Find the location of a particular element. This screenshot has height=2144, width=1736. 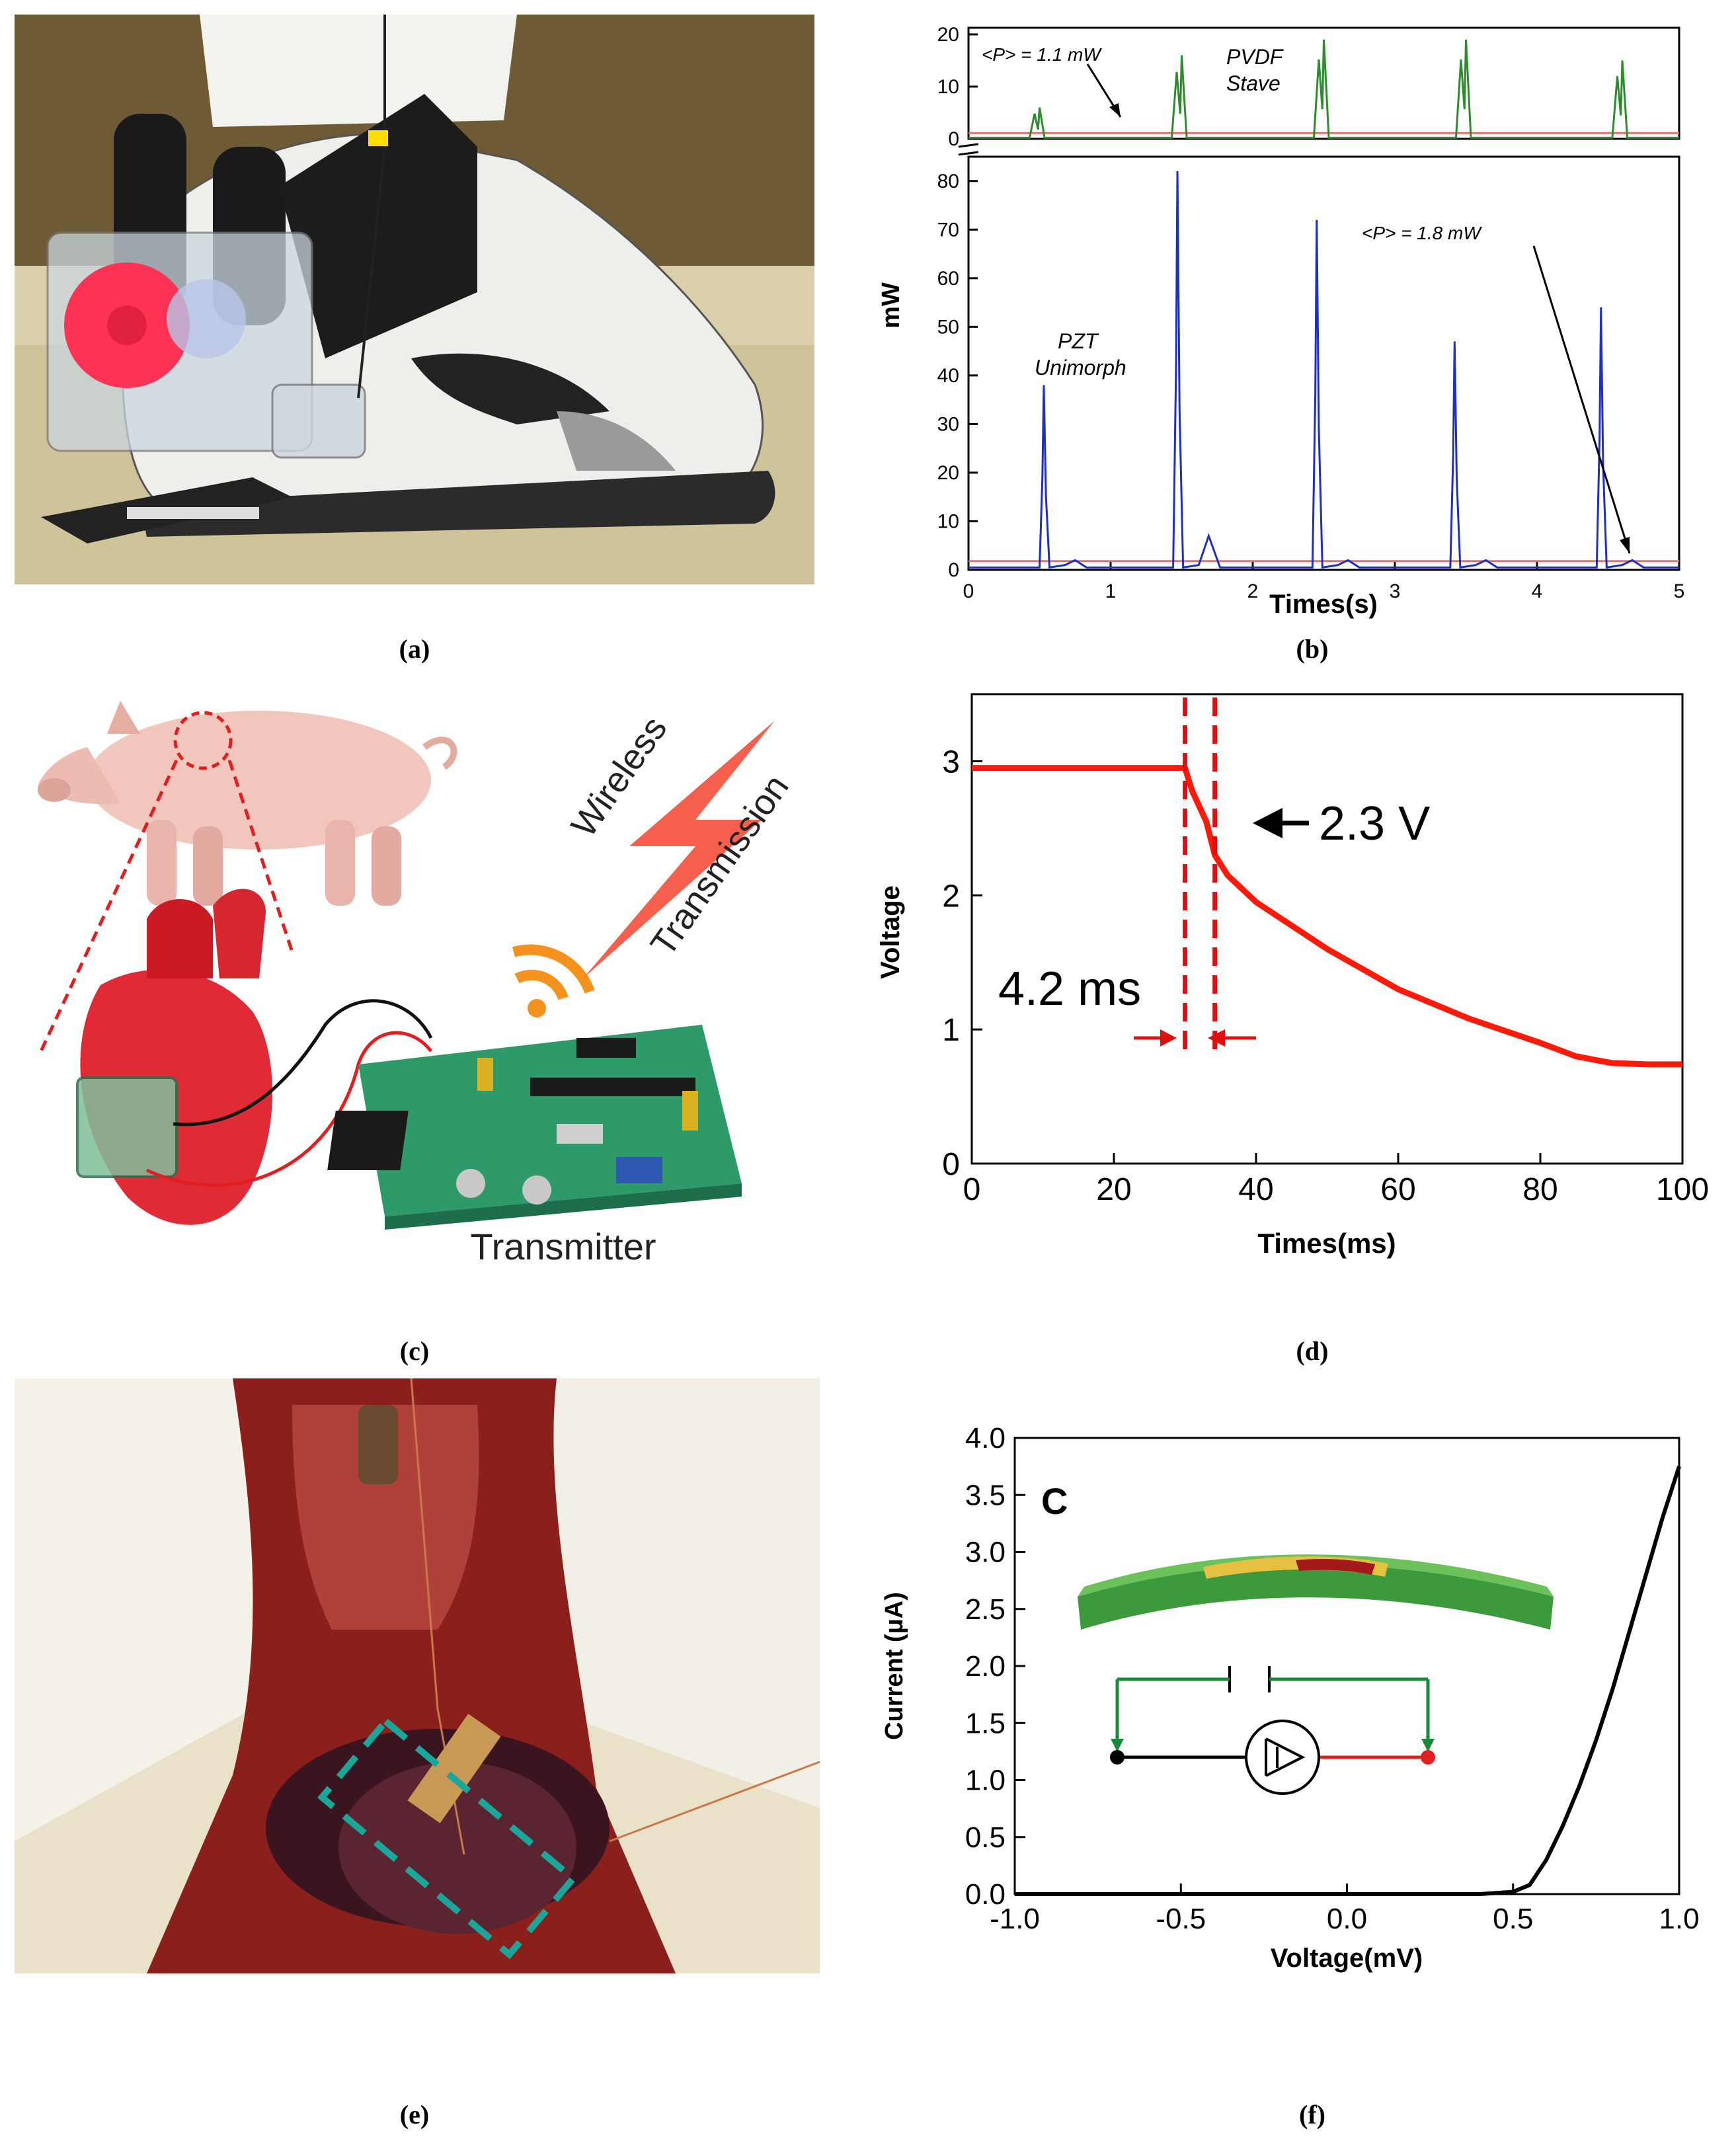

chart-b-xtick-label: 1 is located at coordinates (1111, 591).